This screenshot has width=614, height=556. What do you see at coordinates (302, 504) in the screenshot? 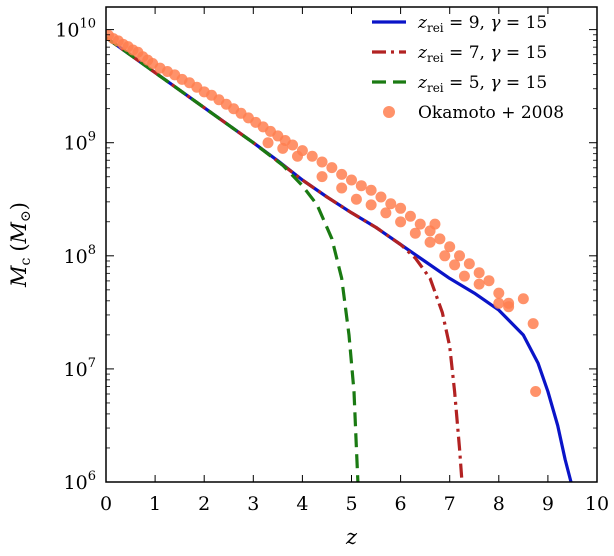
I see `x-tick-label: 4` at bounding box center [302, 504].